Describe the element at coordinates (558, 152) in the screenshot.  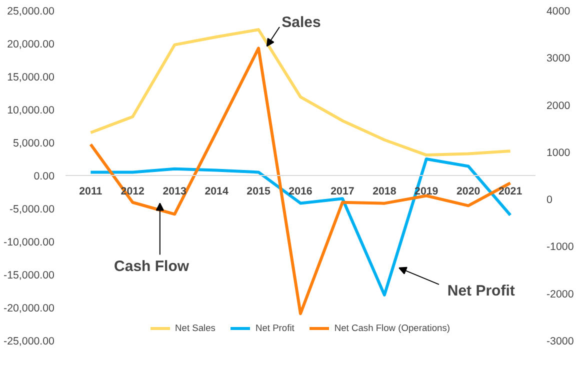
I see `y2-tick-label: 1000` at that location.